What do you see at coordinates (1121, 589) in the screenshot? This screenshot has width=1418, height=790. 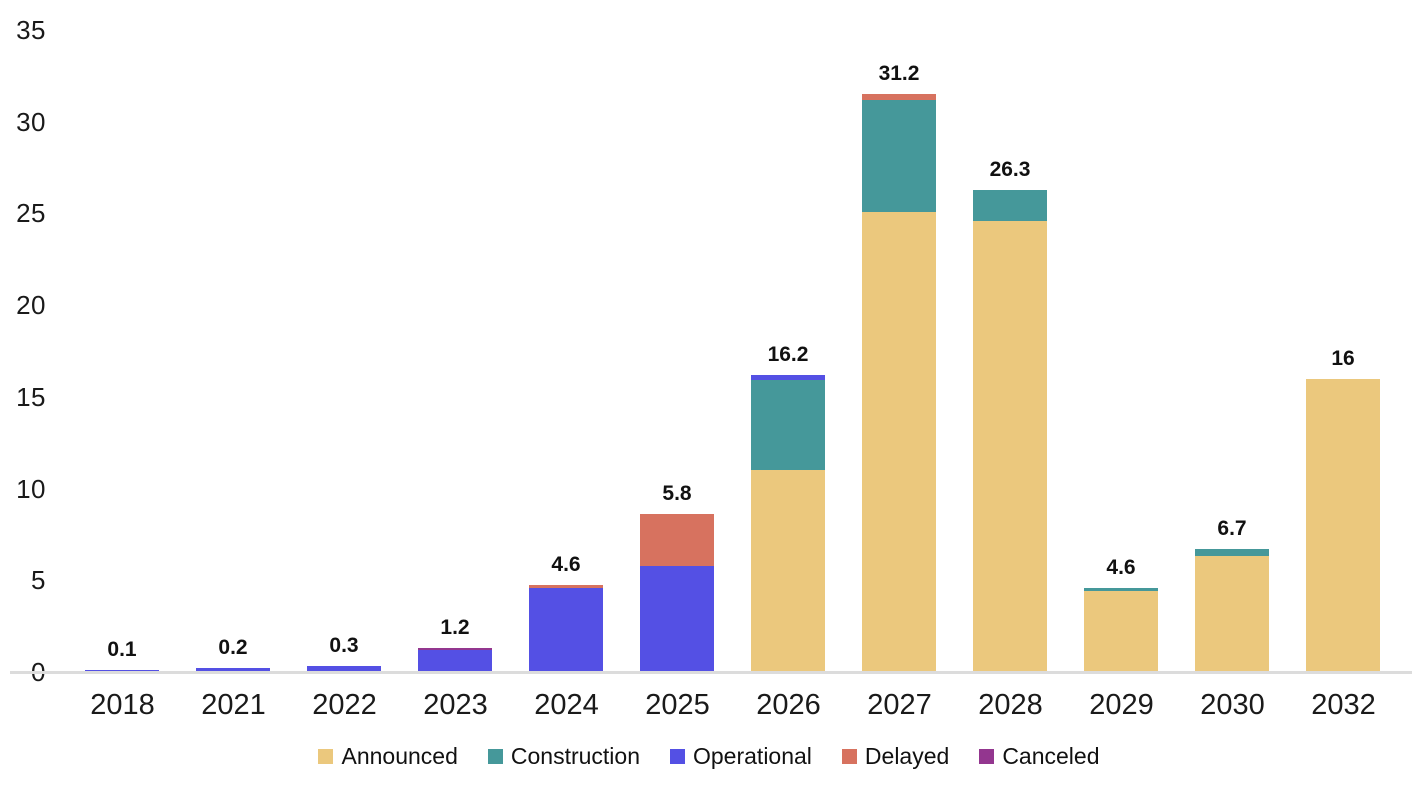 I see `bar-segment-construction-2029` at bounding box center [1121, 589].